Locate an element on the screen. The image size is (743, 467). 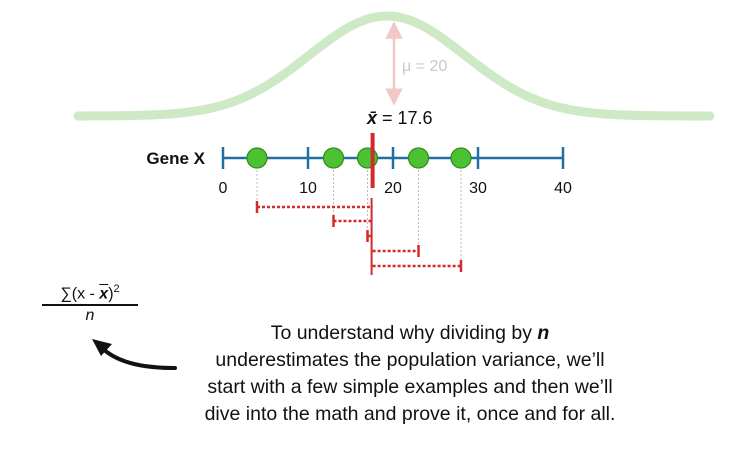
formula-power: 2 is located at coordinates (116, 289).